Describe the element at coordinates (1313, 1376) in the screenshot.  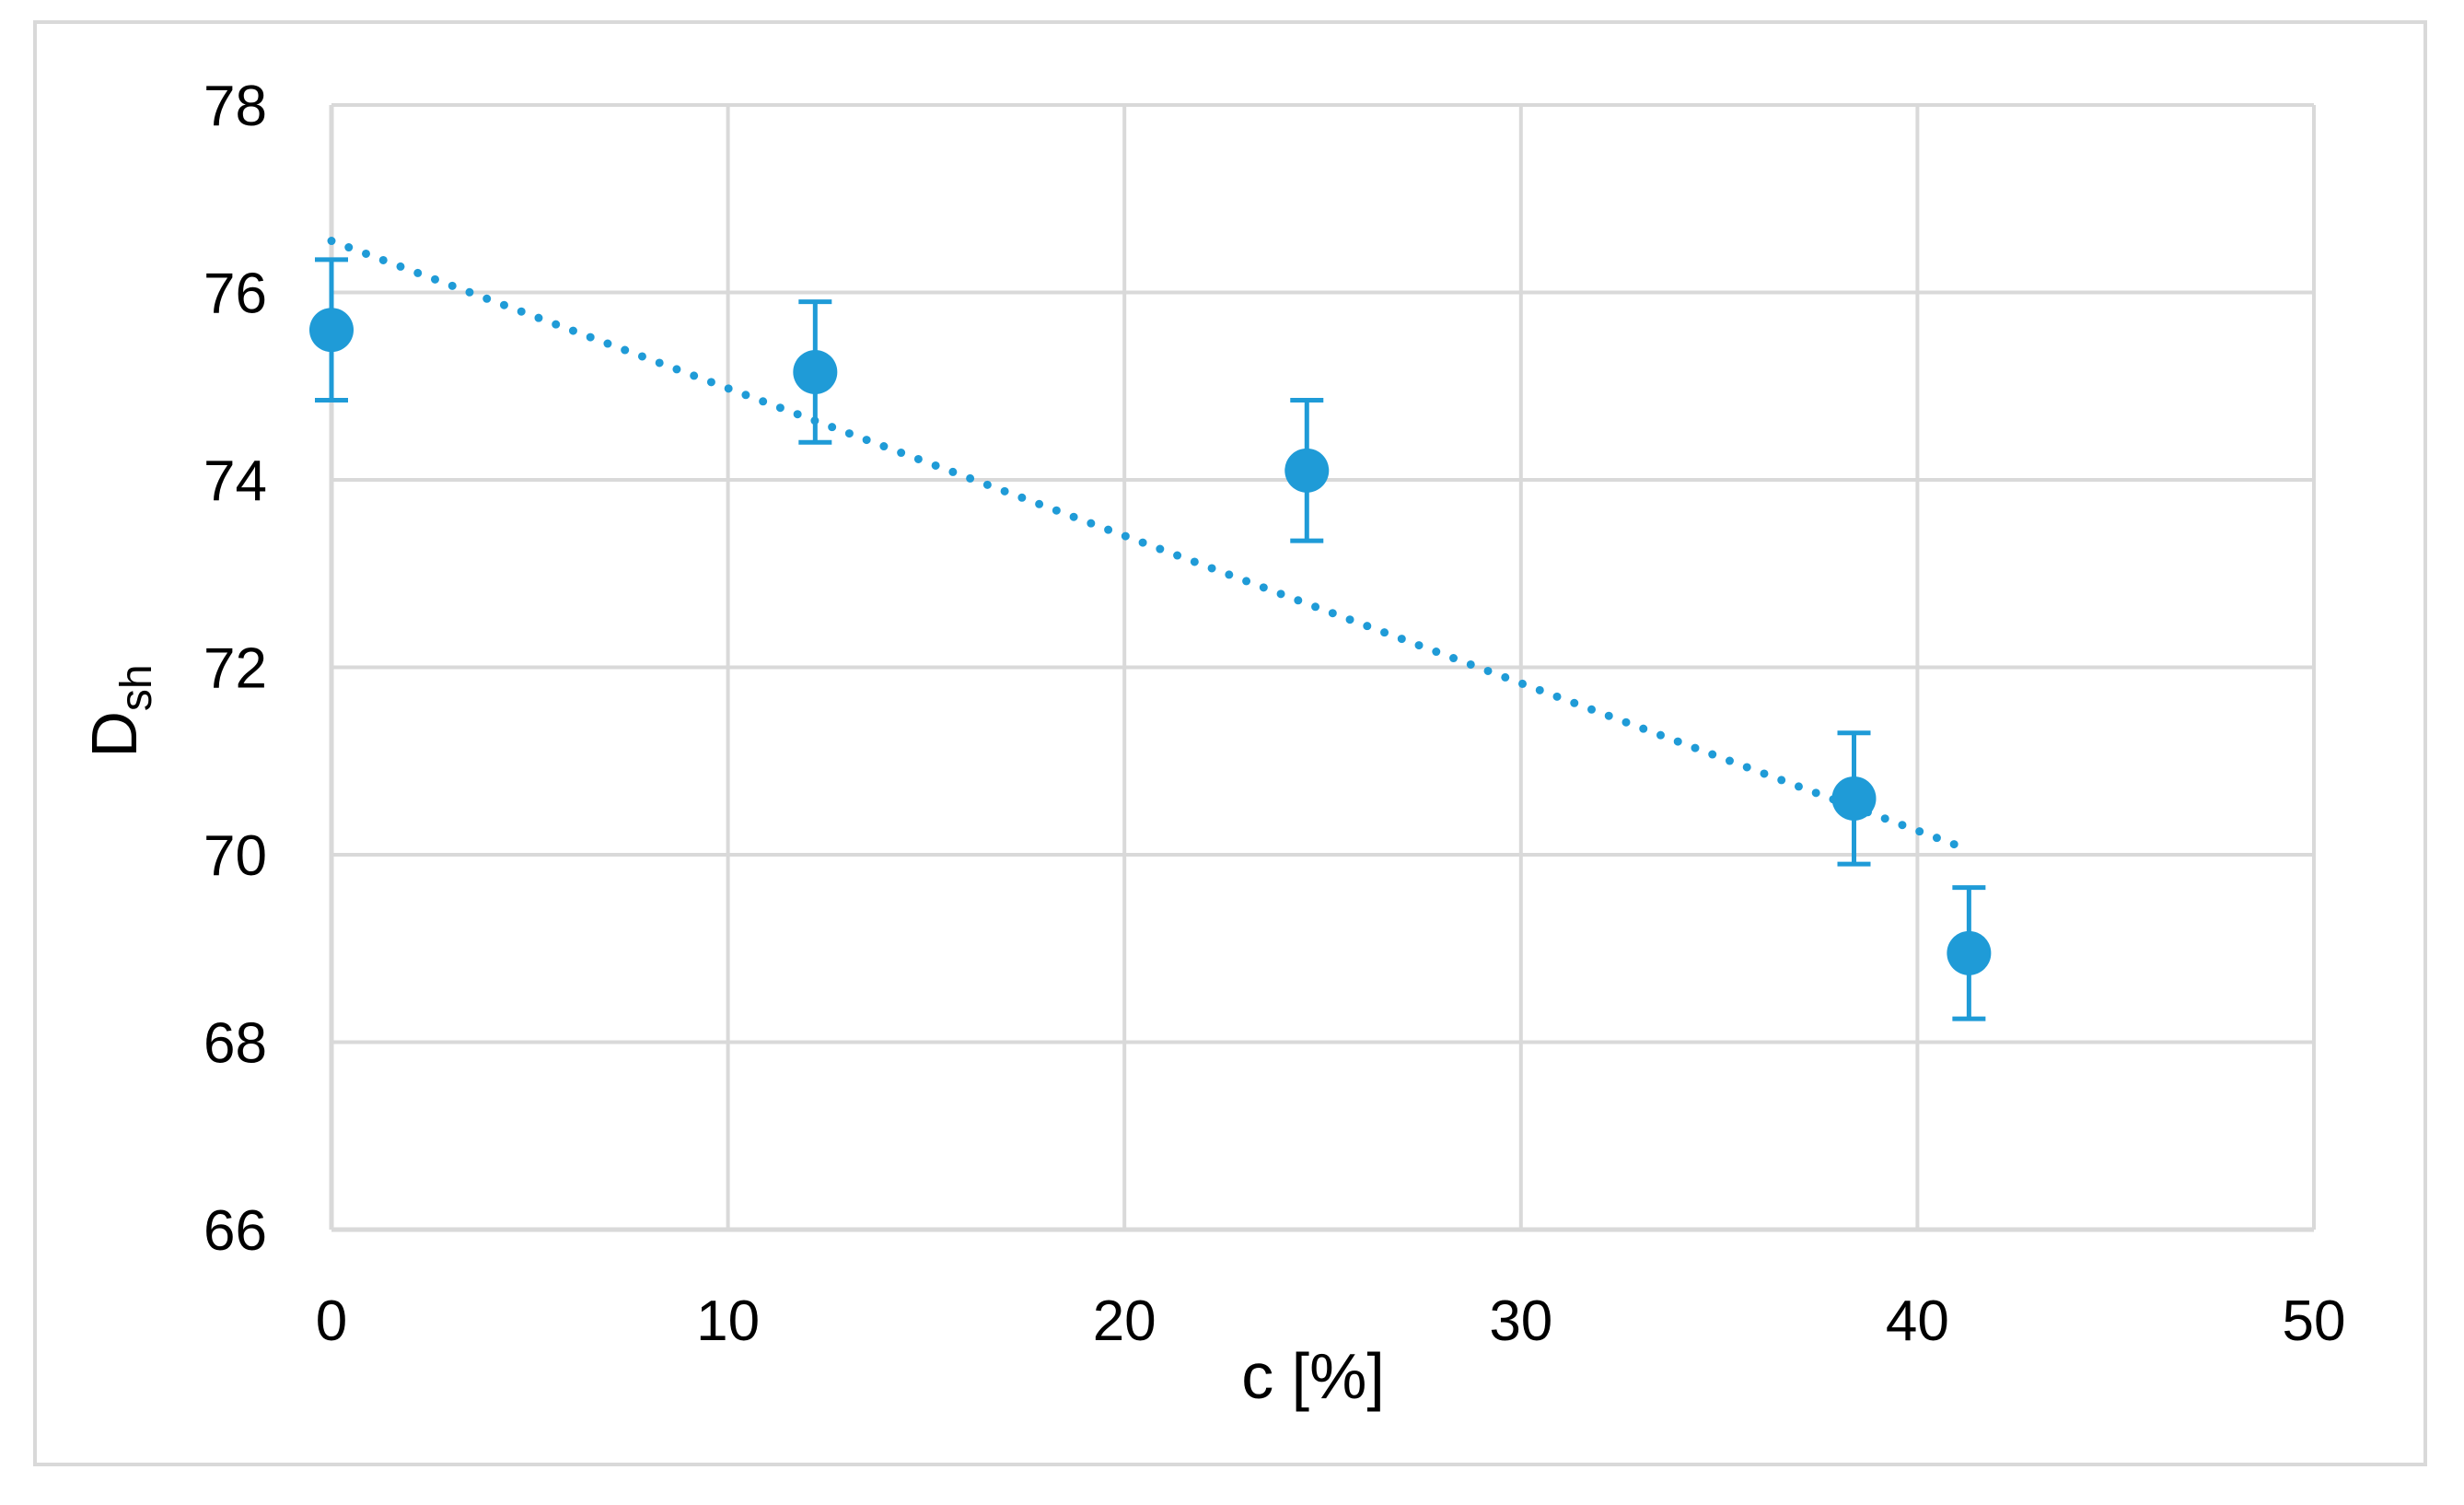
I see `x-axis-title: c [%]` at that location.